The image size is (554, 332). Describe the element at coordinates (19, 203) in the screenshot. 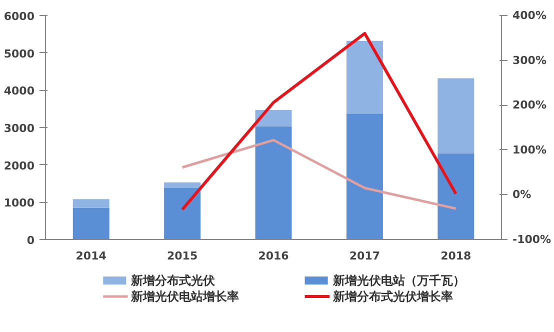

I see `y-tick-label: 1000` at that location.